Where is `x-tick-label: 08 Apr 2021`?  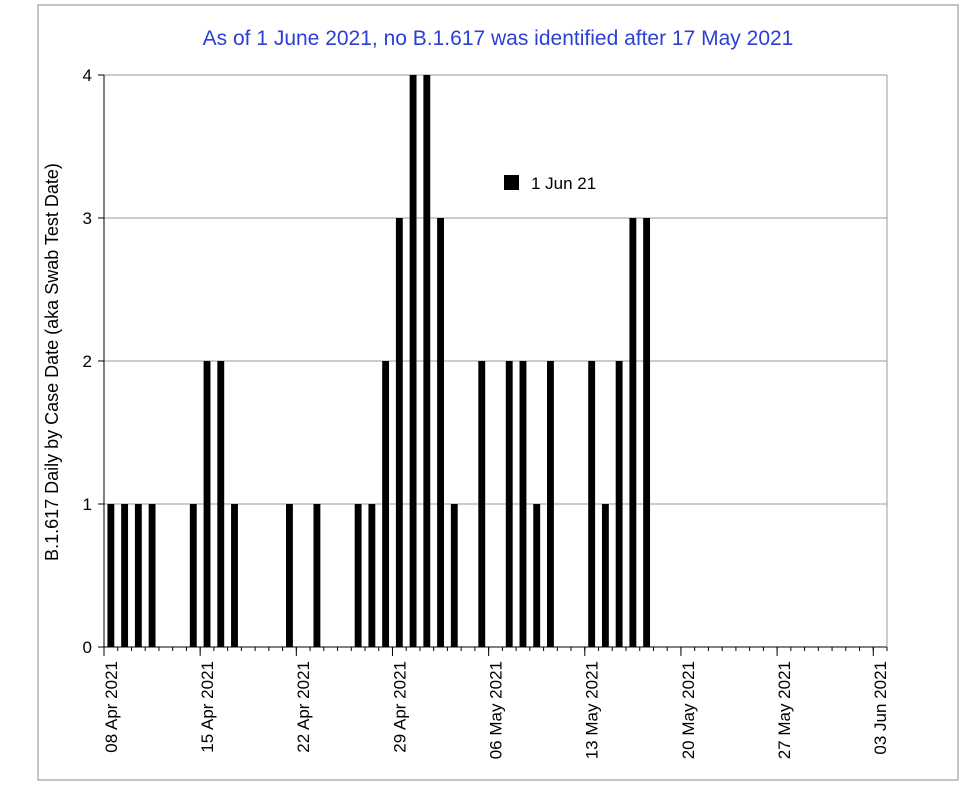 x-tick-label: 08 Apr 2021 is located at coordinates (111, 707).